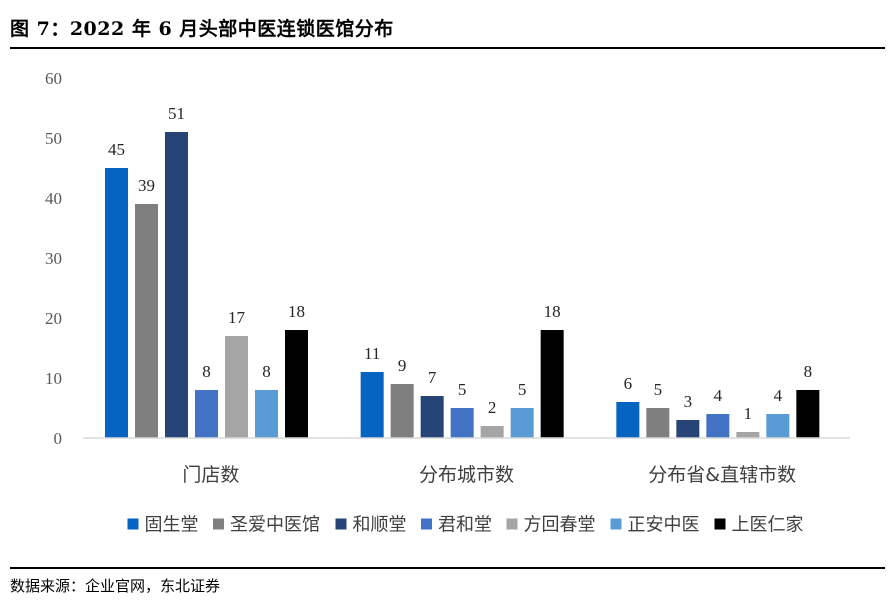 This screenshot has width=895, height=606. Describe the element at coordinates (210, 475) in the screenshot. I see `category-label: 门店数` at that location.